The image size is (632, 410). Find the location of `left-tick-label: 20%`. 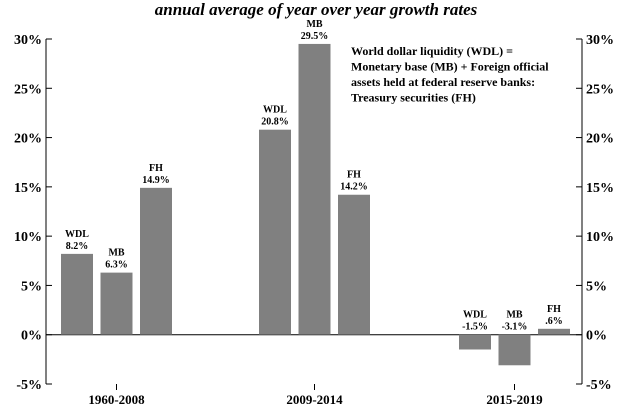

left-tick-label: 20% is located at coordinates (28, 139).